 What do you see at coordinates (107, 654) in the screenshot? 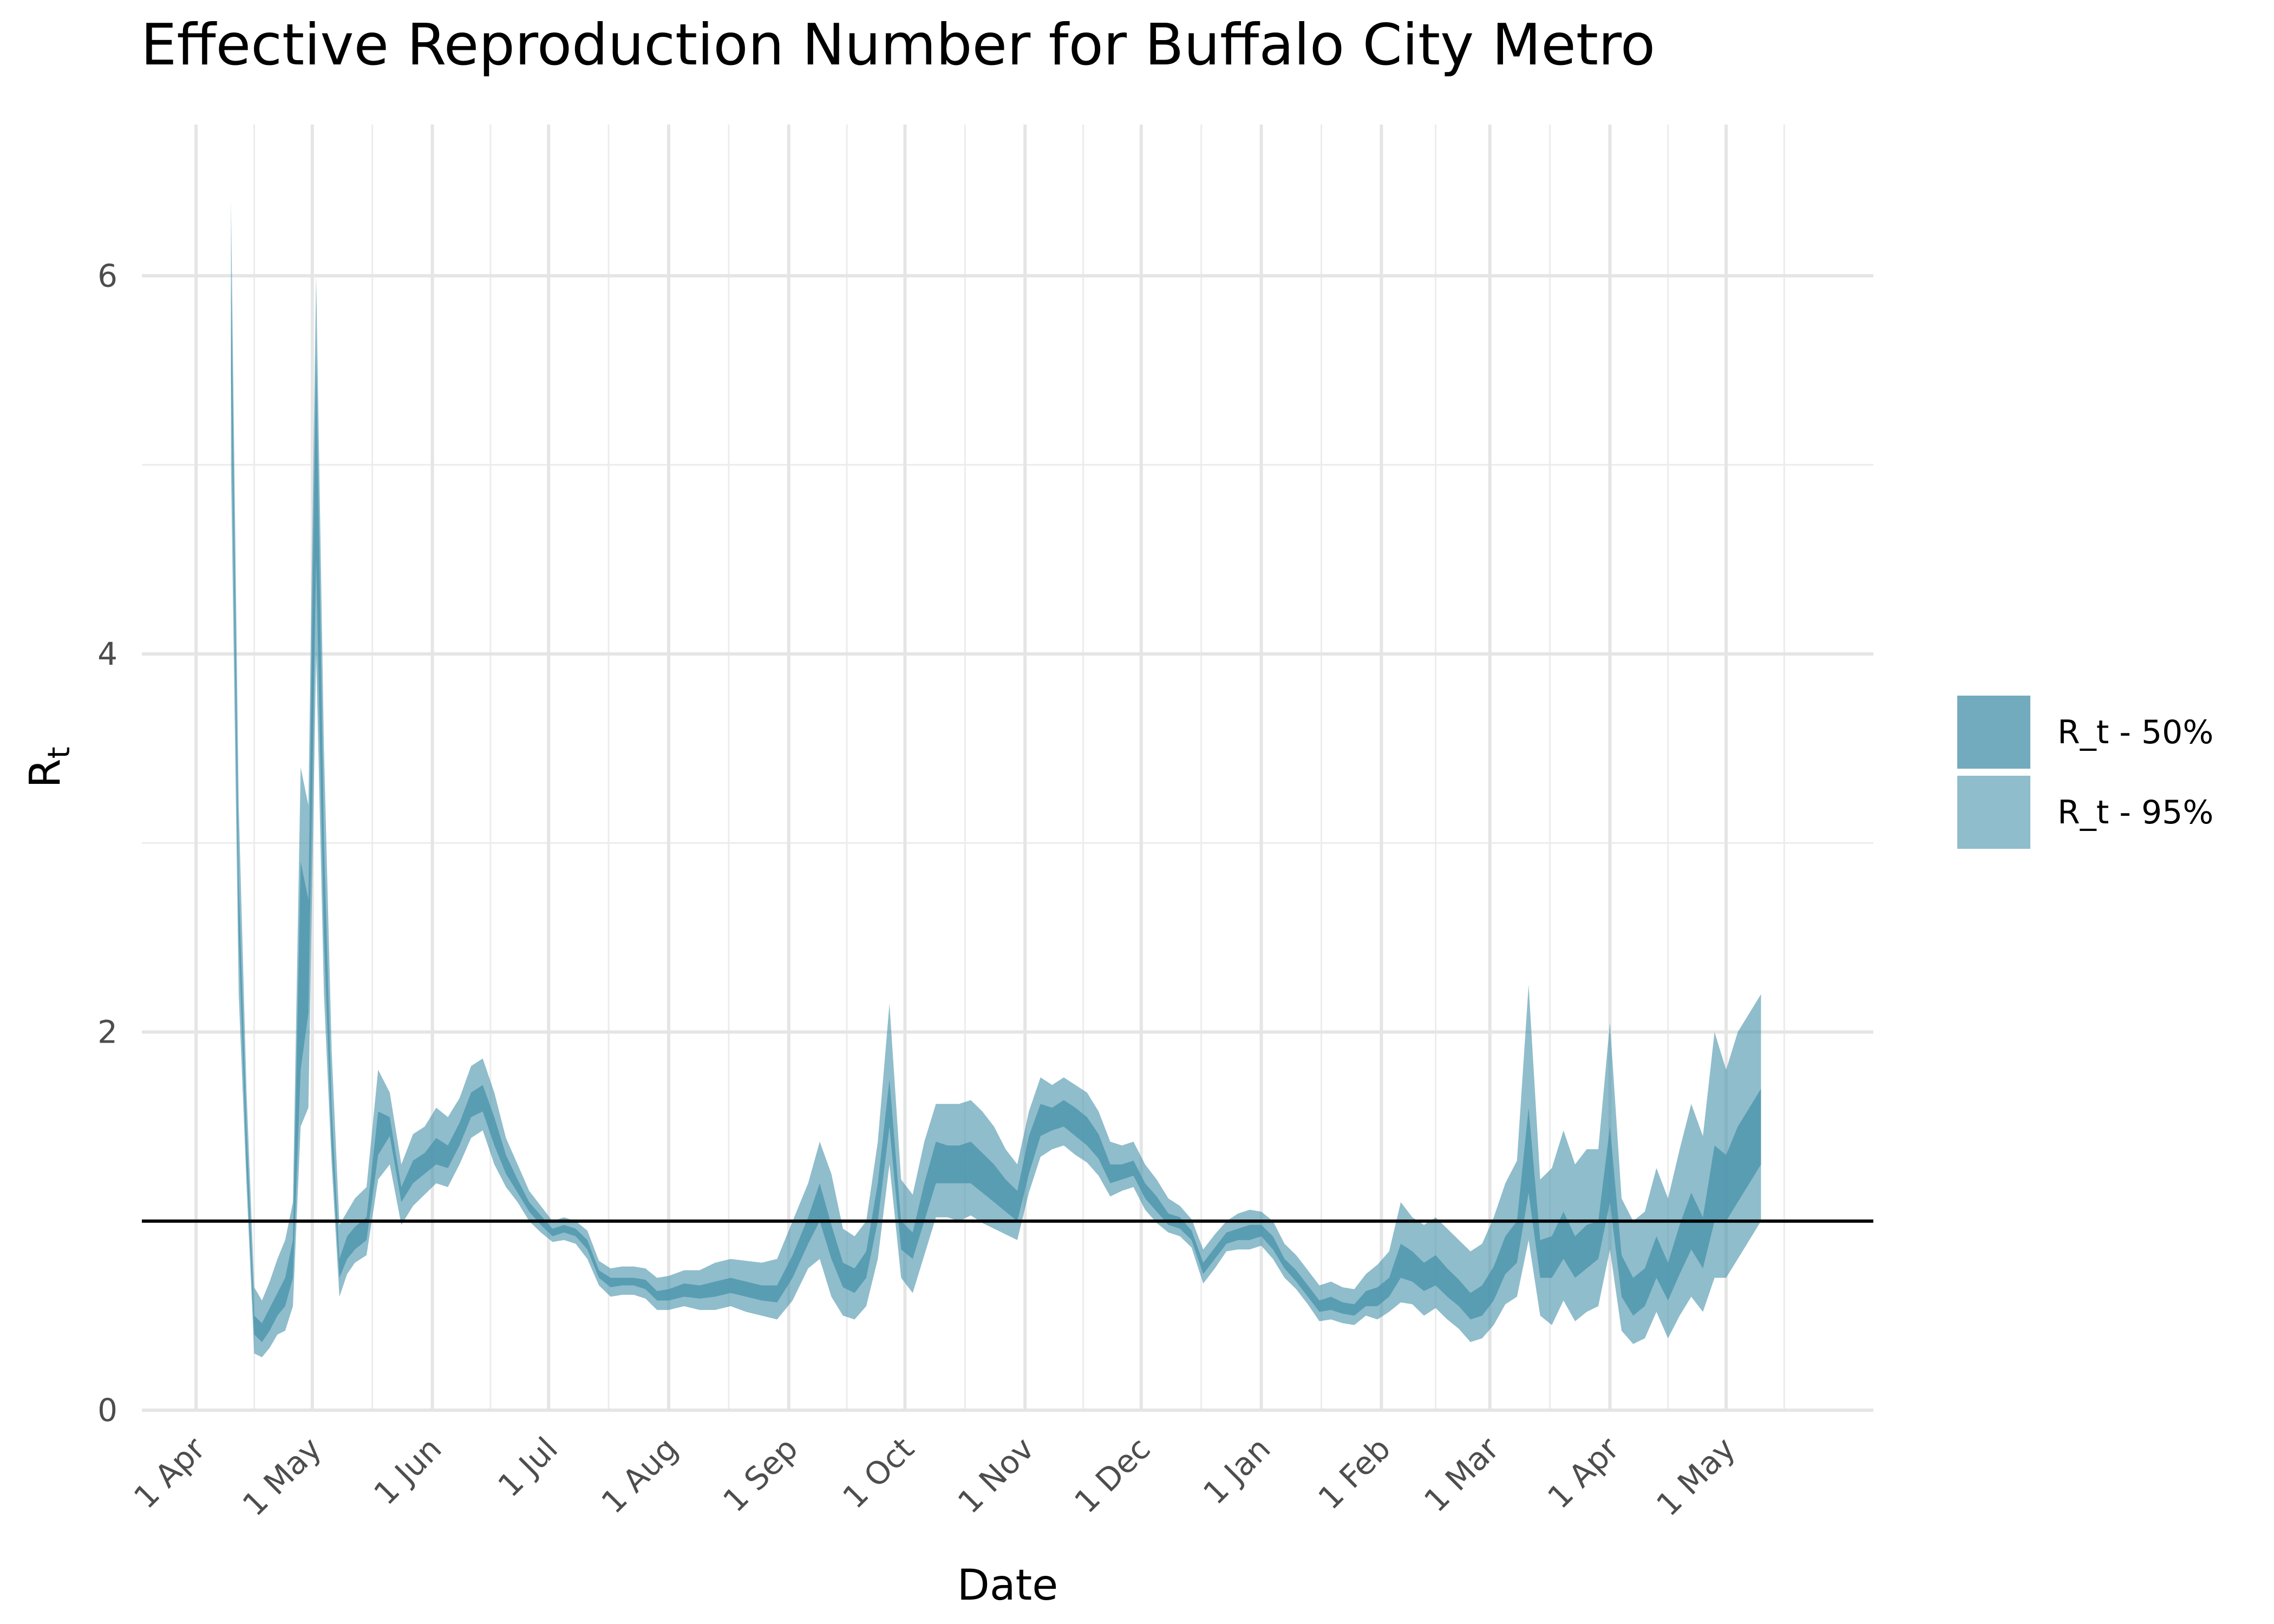
I see `y-tick-label: 4` at bounding box center [107, 654].